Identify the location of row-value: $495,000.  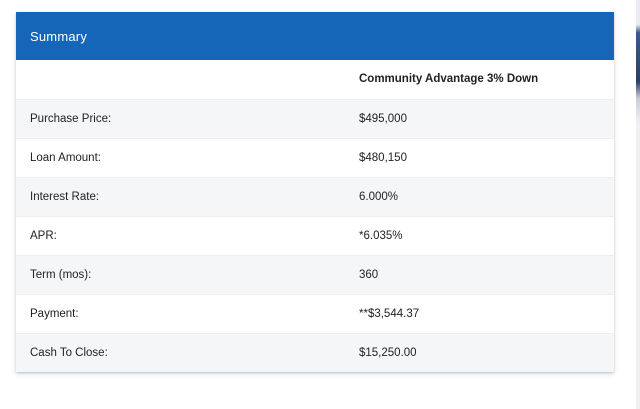
(479, 118).